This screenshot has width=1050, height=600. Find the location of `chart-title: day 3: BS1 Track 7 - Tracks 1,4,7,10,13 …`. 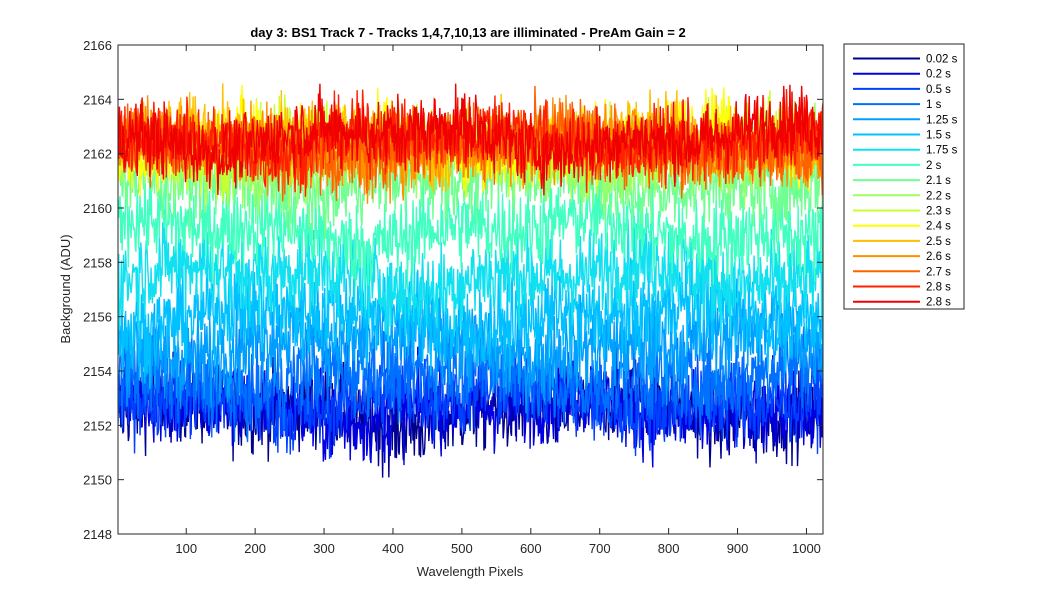

chart-title: day 3: BS1 Track 7 - Tracks 1,4,7,10,13 … is located at coordinates (467, 32).